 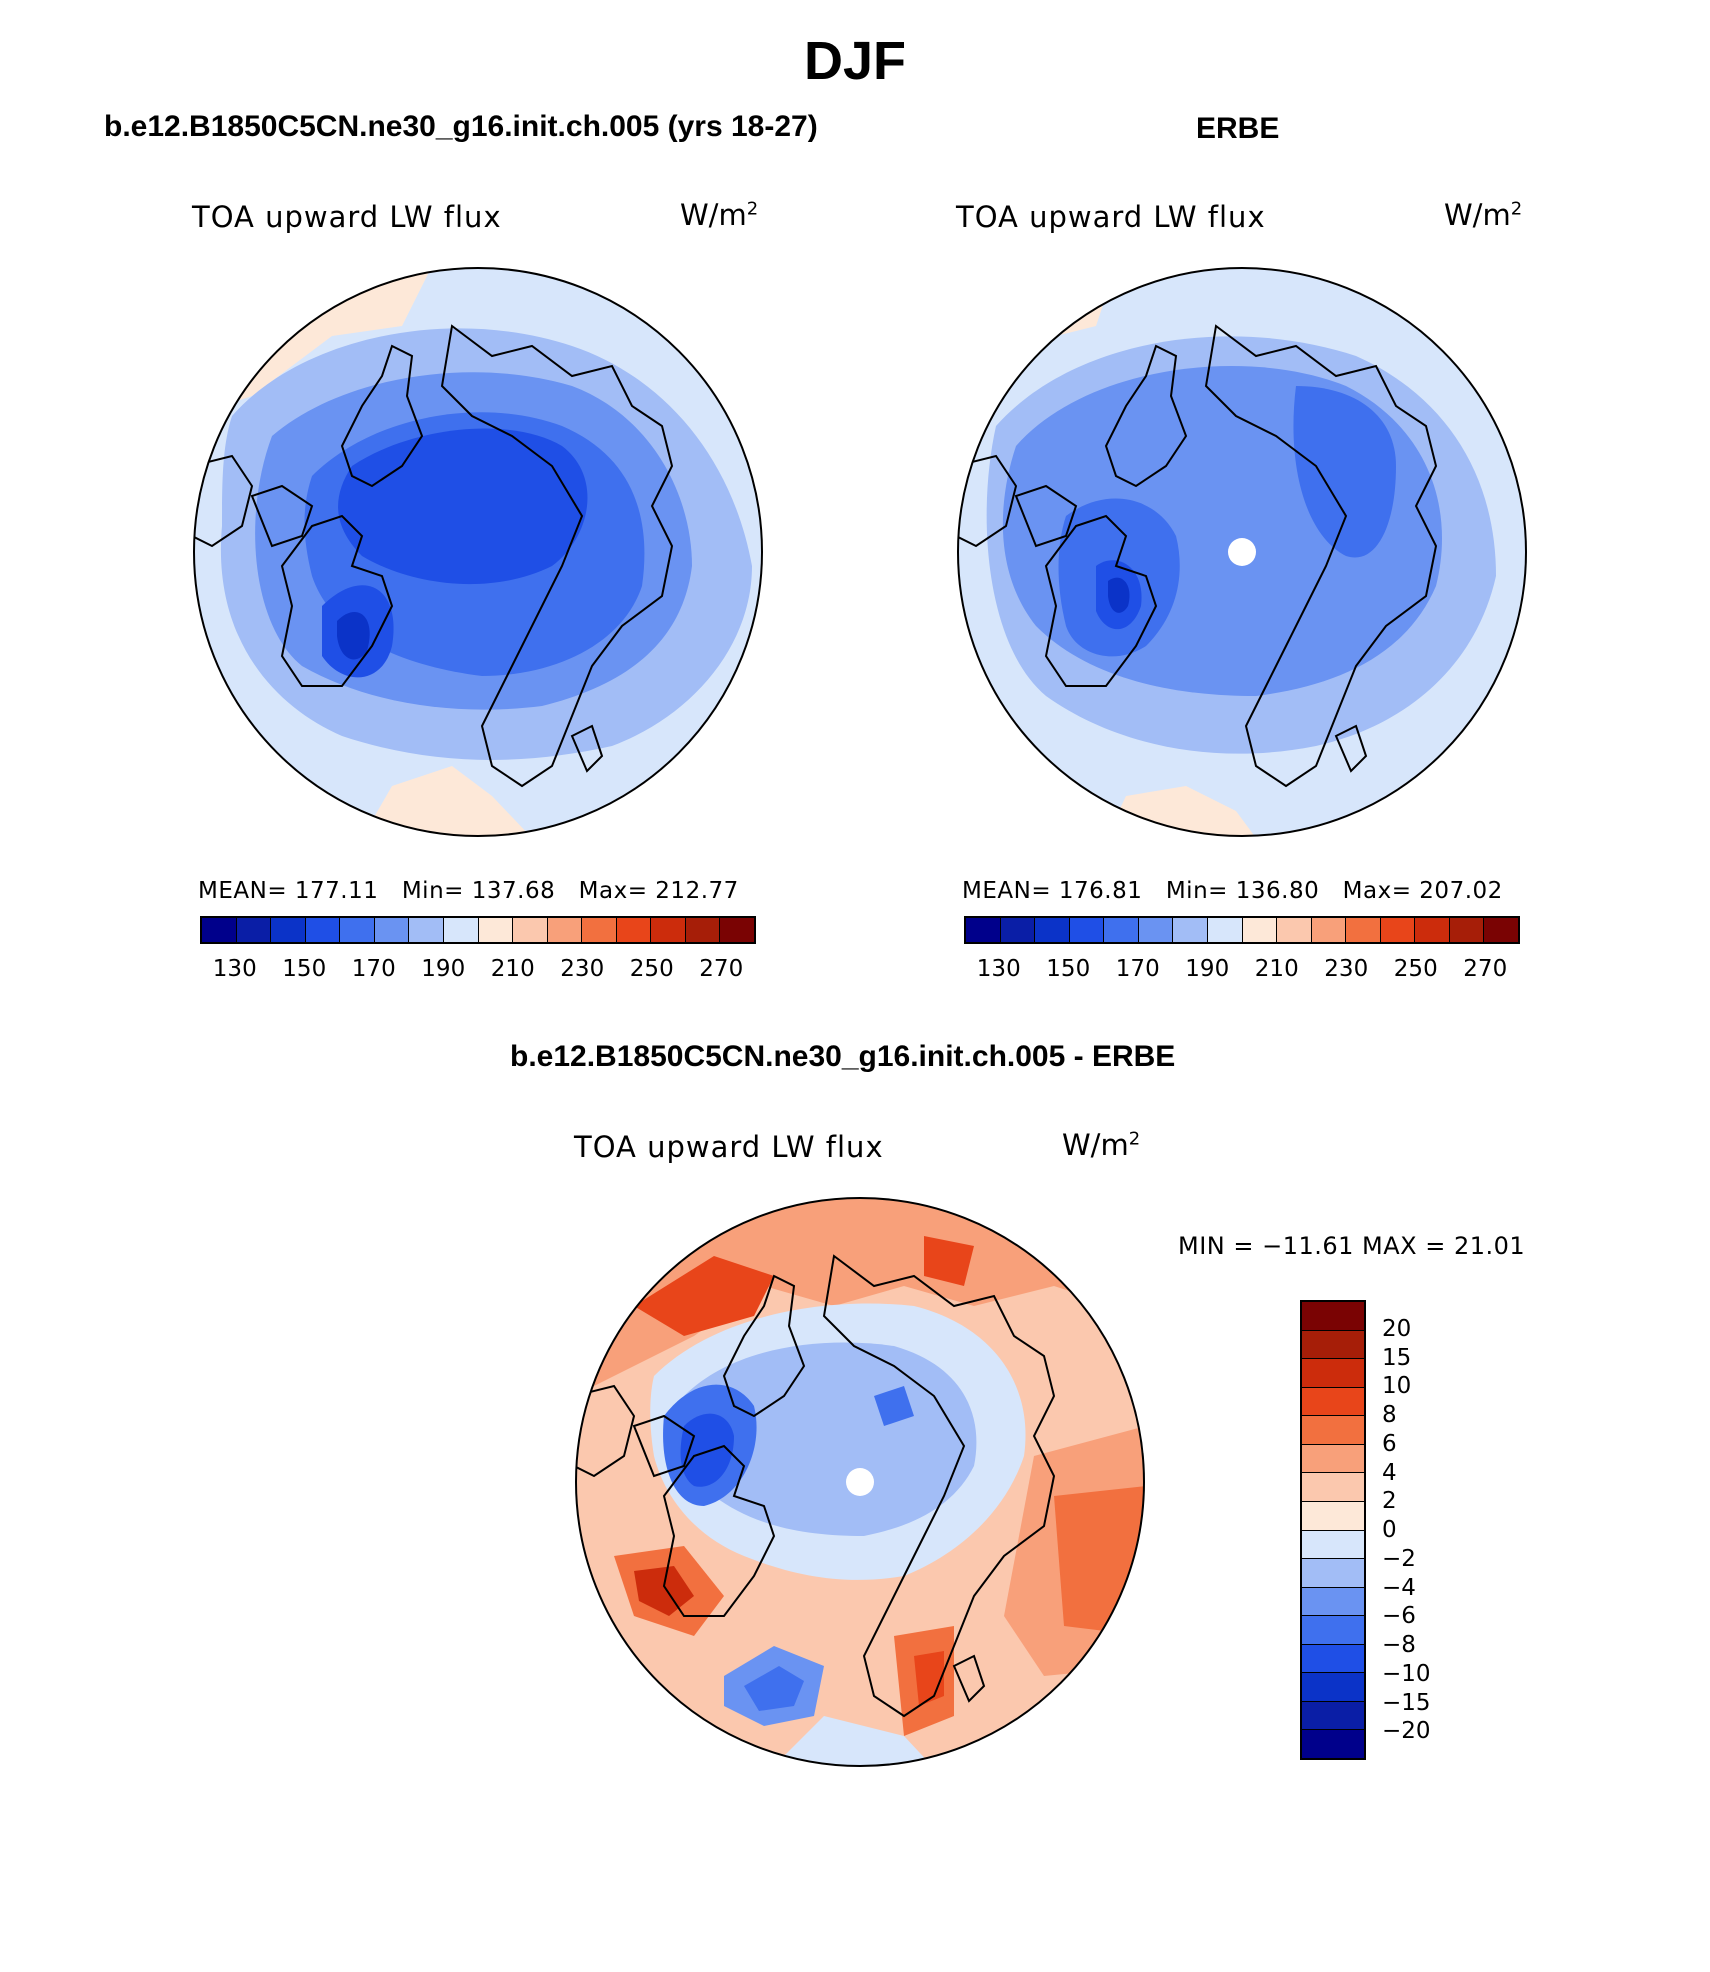 What do you see at coordinates (1389, 1530) in the screenshot?
I see `colorbar-tick-label: 0` at bounding box center [1389, 1530].